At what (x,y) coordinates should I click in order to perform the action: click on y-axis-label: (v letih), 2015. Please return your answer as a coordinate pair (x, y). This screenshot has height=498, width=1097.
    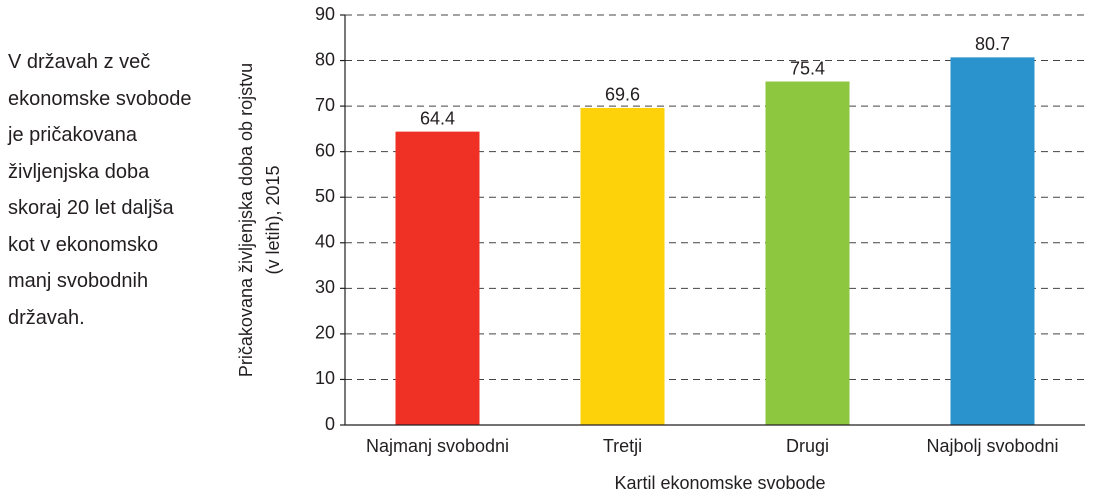
    Looking at the image, I should click on (273, 219).